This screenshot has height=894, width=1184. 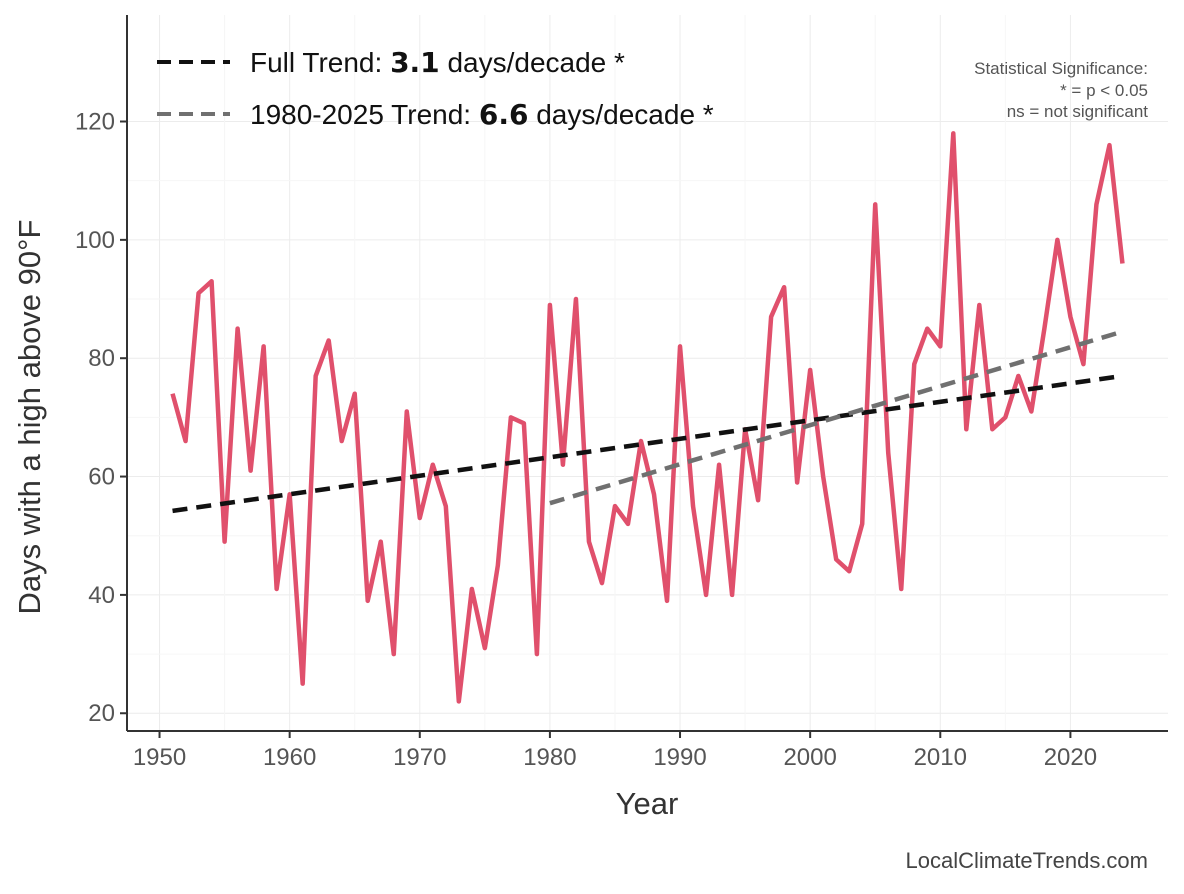 I want to click on legend-label-1980-trend: 1980-2025 Trend: 6.6 days/decade *, so click(x=482, y=114).